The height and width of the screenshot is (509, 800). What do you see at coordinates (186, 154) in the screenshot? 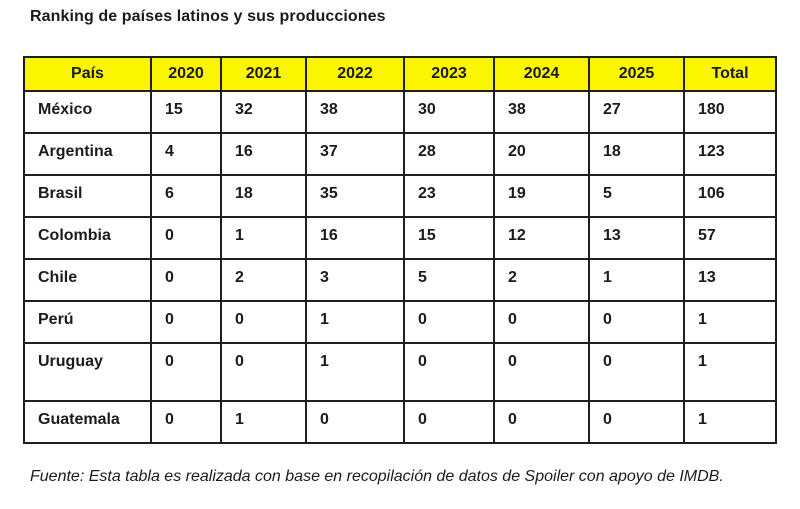
I see `value-cell: 4` at bounding box center [186, 154].